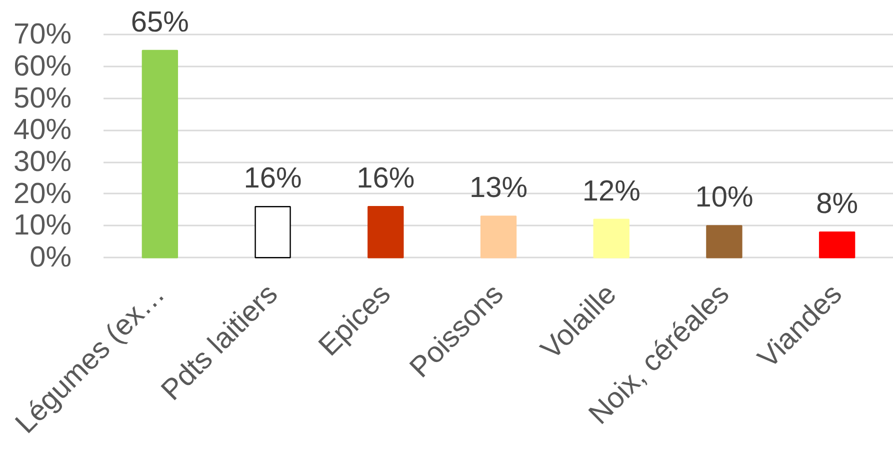 The height and width of the screenshot is (454, 893). I want to click on data-label: 65%, so click(159, 22).